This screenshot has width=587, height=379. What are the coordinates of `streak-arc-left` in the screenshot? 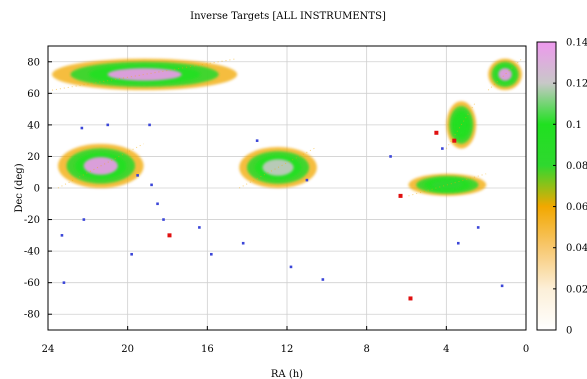 It's located at (100, 166).